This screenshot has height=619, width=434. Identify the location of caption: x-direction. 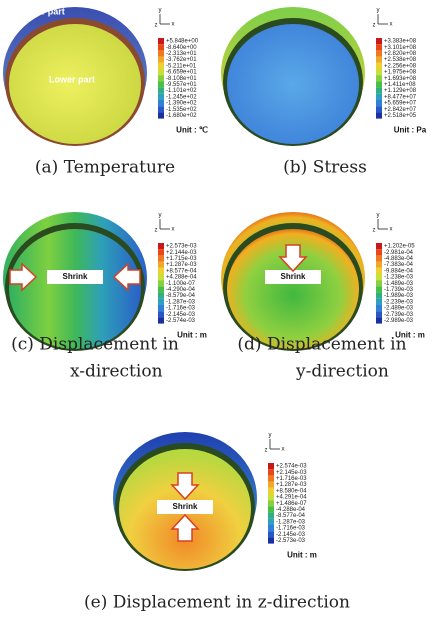
(116, 372).